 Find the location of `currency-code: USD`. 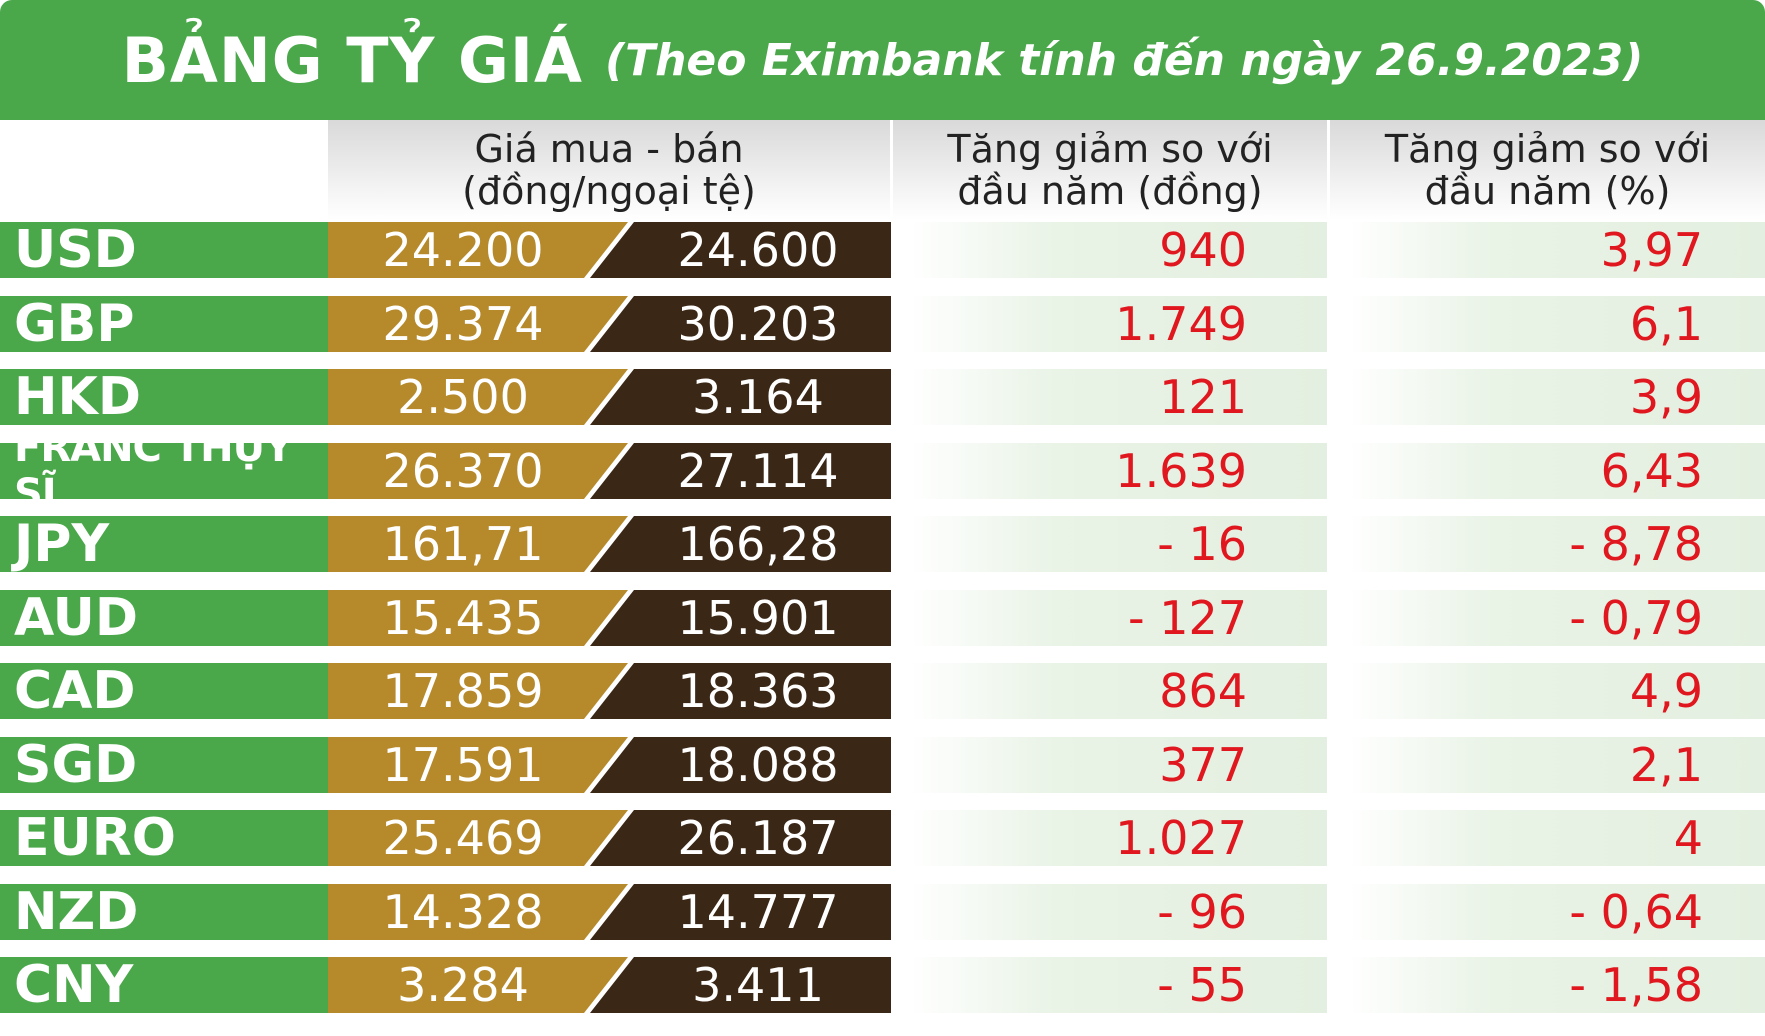

currency-code: USD is located at coordinates (164, 250).